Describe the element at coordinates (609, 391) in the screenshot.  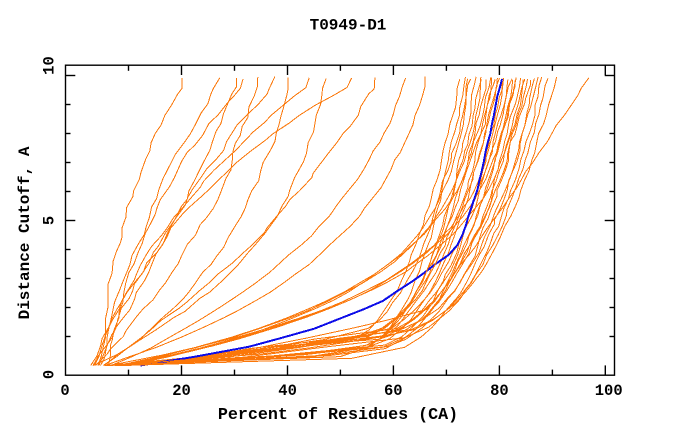
I see `svg-text: 100` at that location.